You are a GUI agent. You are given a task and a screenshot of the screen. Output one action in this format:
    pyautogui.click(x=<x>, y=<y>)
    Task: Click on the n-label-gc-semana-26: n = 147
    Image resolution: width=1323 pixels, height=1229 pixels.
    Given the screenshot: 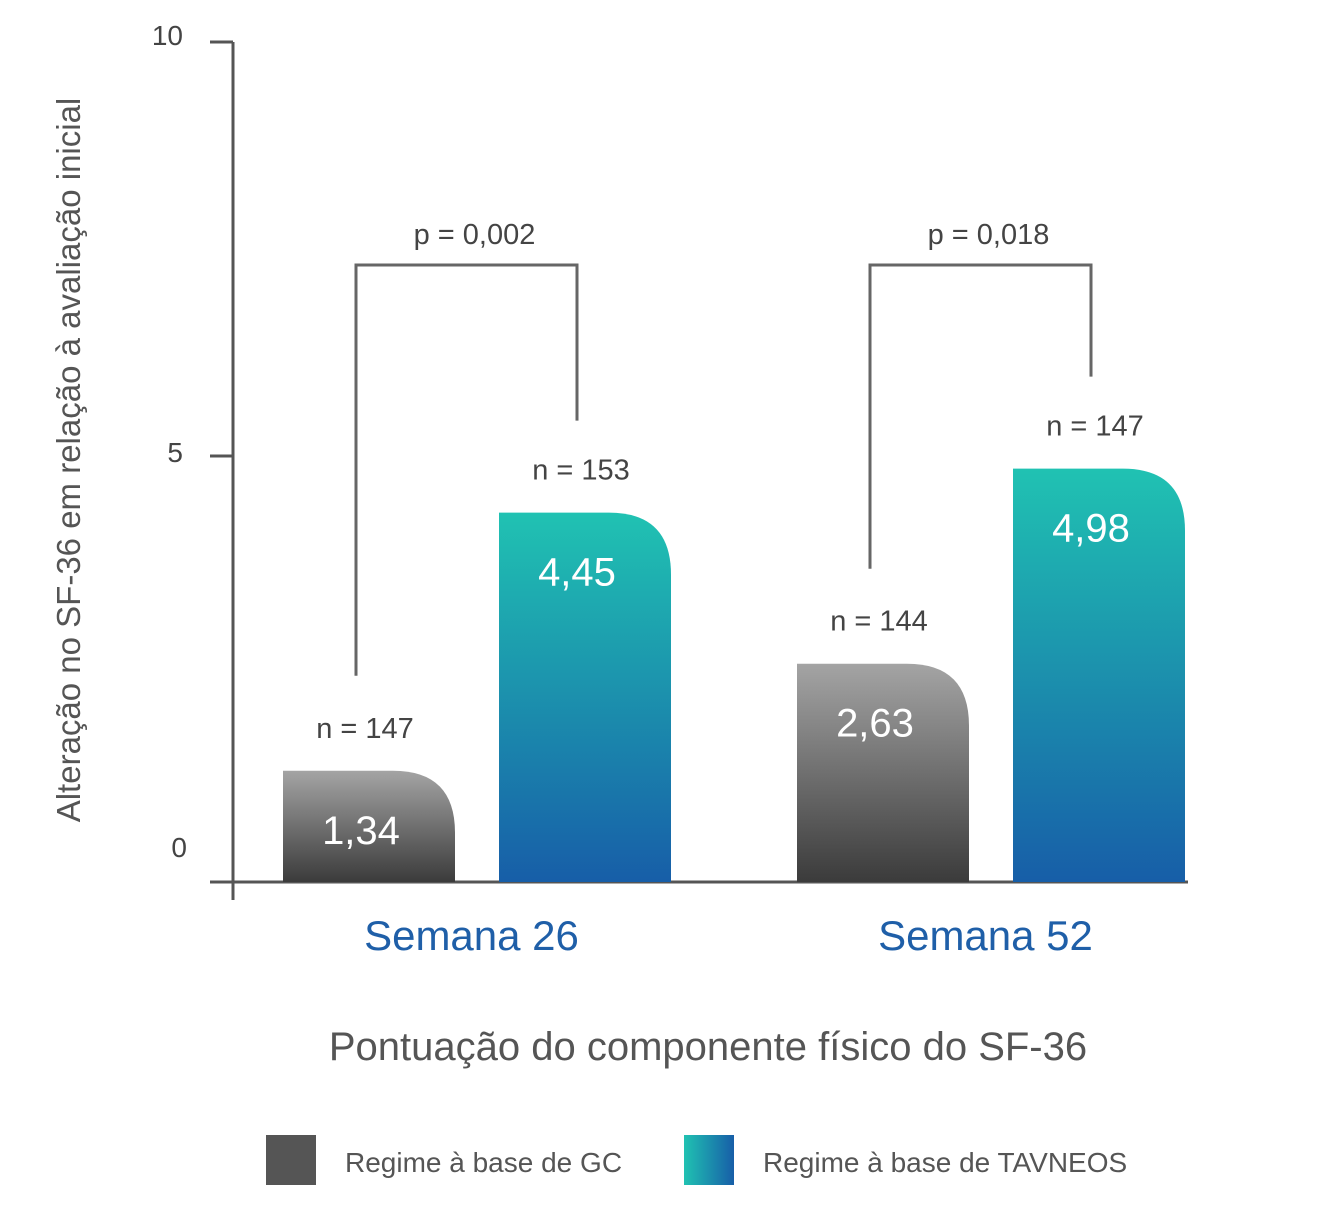 What is the action you would take?
    pyautogui.click(x=365, y=729)
    